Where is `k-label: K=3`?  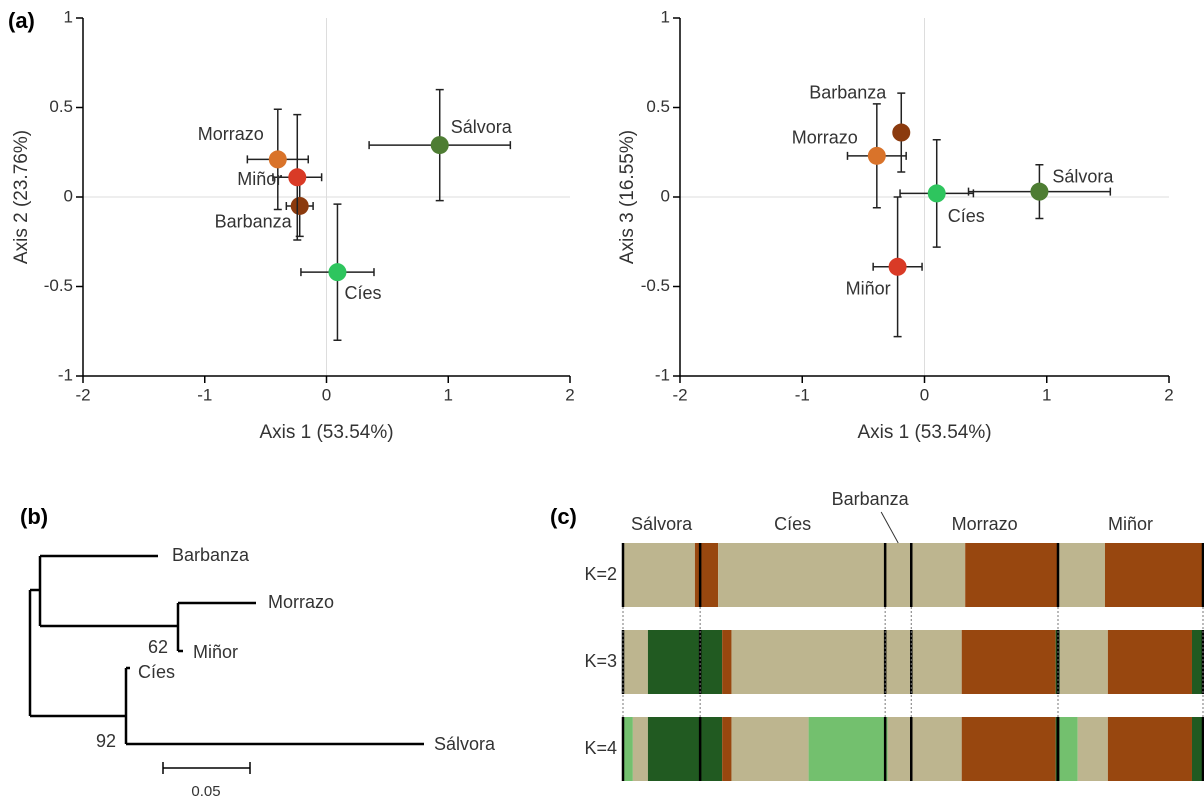 k-label: K=3 is located at coordinates (600, 661).